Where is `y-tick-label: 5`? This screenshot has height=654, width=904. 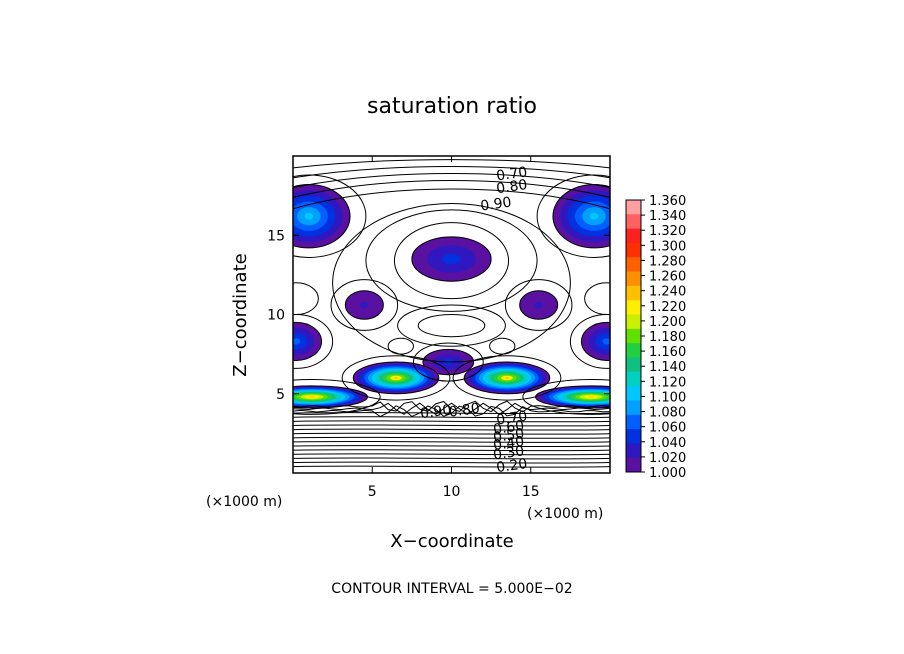 y-tick-label: 5 is located at coordinates (280, 395).